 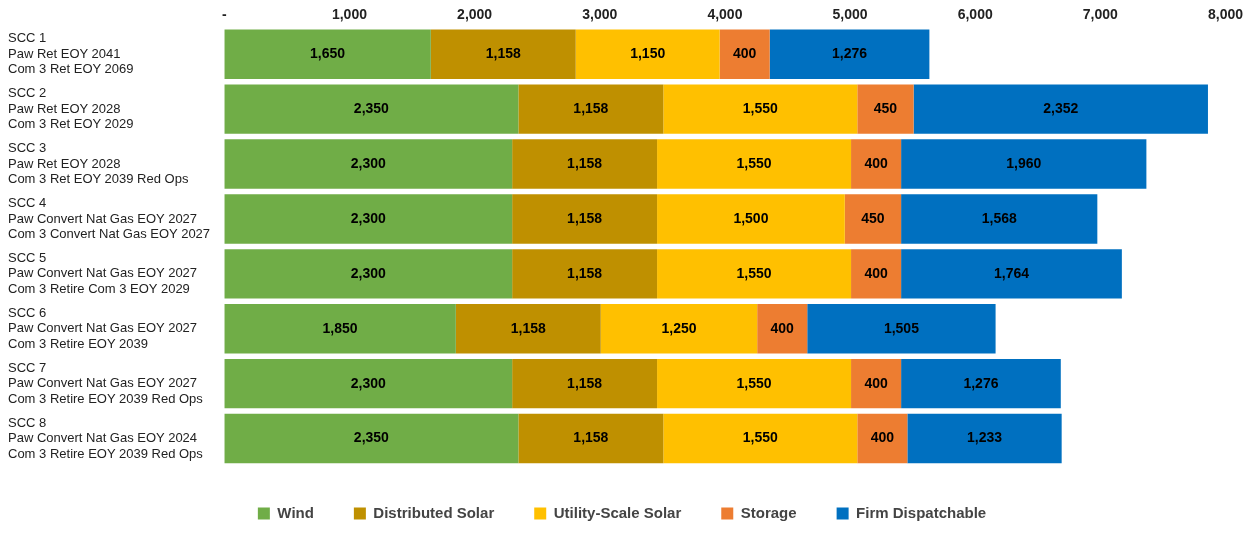 I want to click on legend-label: Distributed Solar, so click(x=434, y=512).